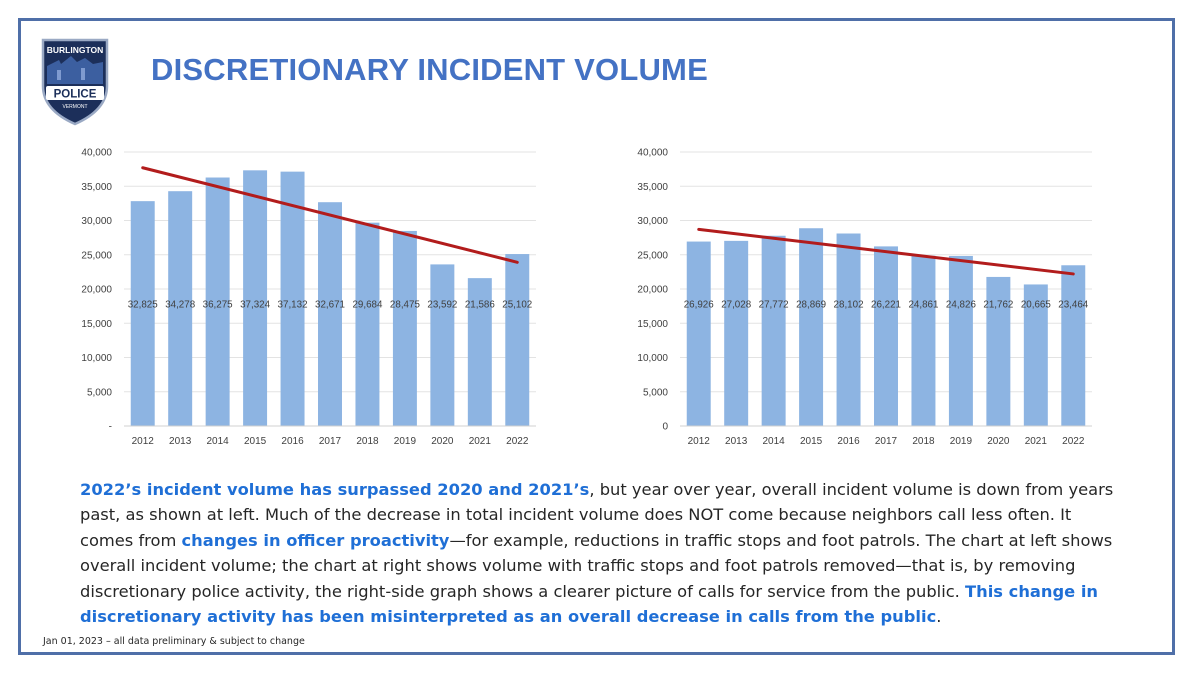 The height and width of the screenshot is (676, 1200). I want to click on bar-2015, so click(255, 298).